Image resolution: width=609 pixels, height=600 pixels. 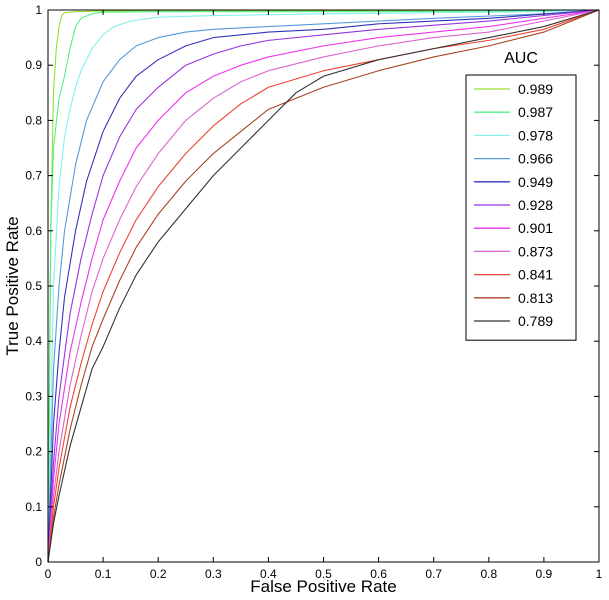 I want to click on x-tick-label: 0.9, so click(x=544, y=574).